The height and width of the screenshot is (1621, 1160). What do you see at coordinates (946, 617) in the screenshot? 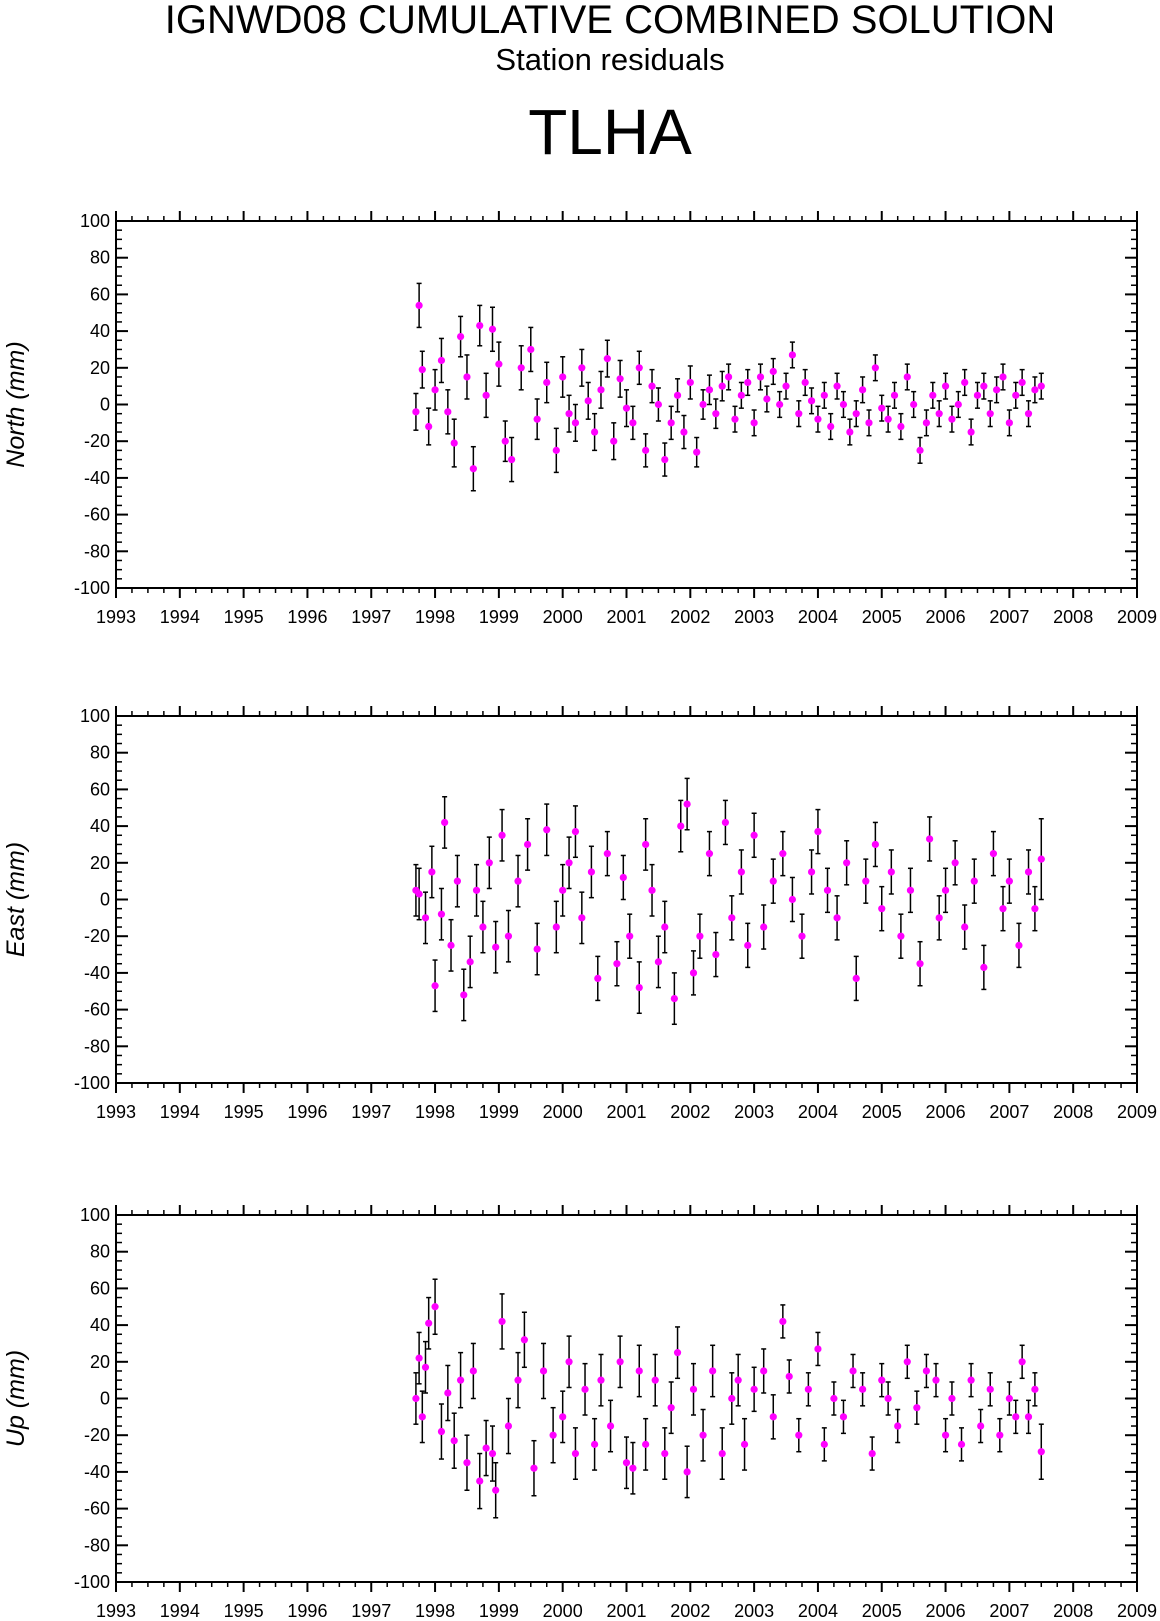
I see `x-tick-label: 2006` at bounding box center [946, 617].